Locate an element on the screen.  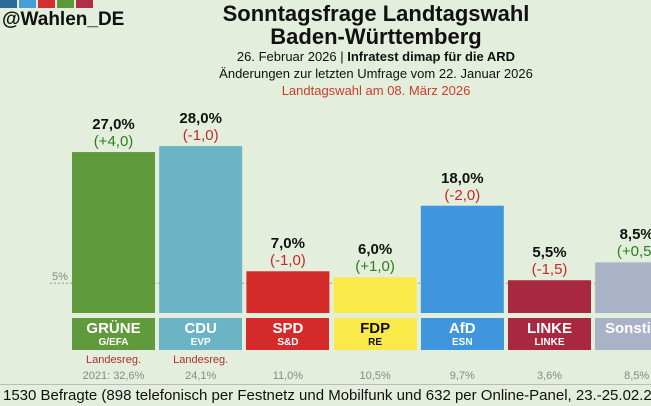
value-text: 6,0% is located at coordinates (375, 250).